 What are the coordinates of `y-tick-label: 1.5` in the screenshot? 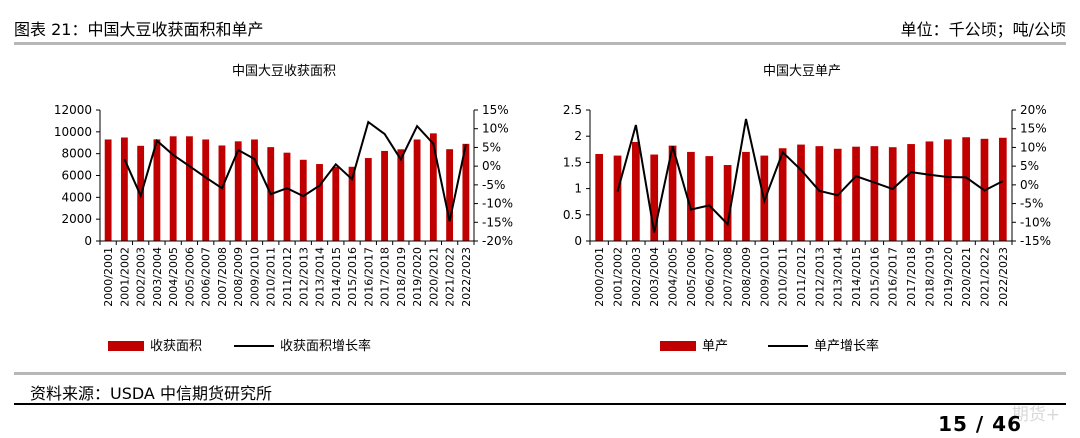 It's located at (572, 162).